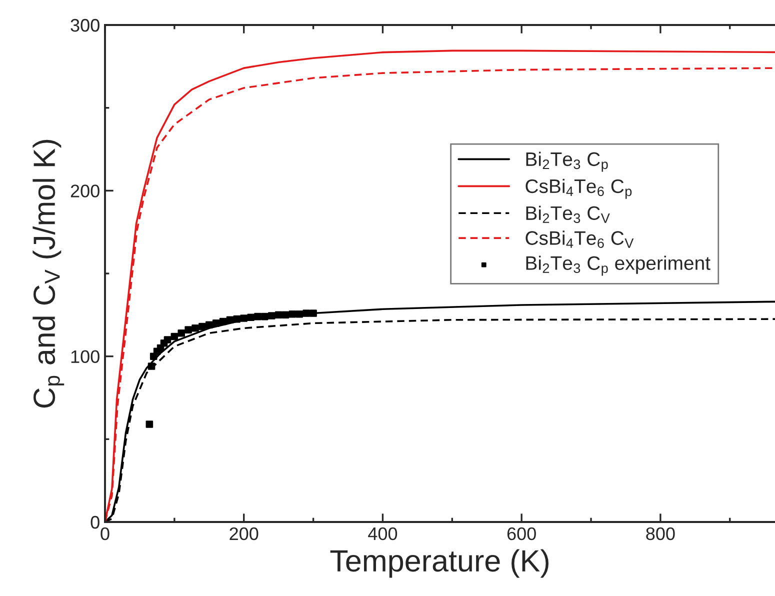 This screenshot has height=596, width=775. What do you see at coordinates (521, 533) in the screenshot?
I see `x-tick-label: 600` at bounding box center [521, 533].